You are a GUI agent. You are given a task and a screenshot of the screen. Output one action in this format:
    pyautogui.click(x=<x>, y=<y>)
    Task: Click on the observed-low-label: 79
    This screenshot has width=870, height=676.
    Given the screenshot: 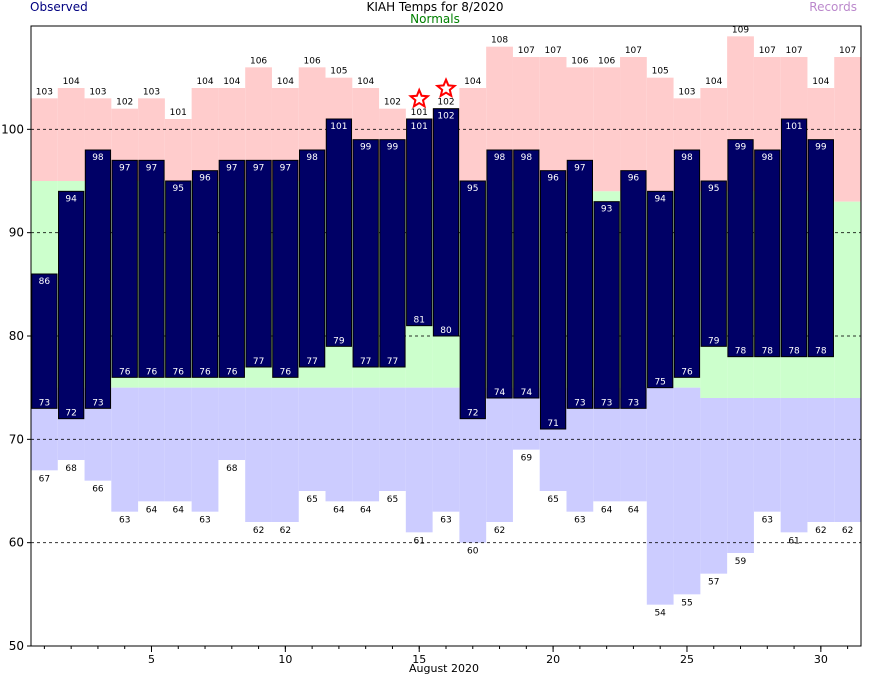 What is the action you would take?
    pyautogui.click(x=714, y=341)
    